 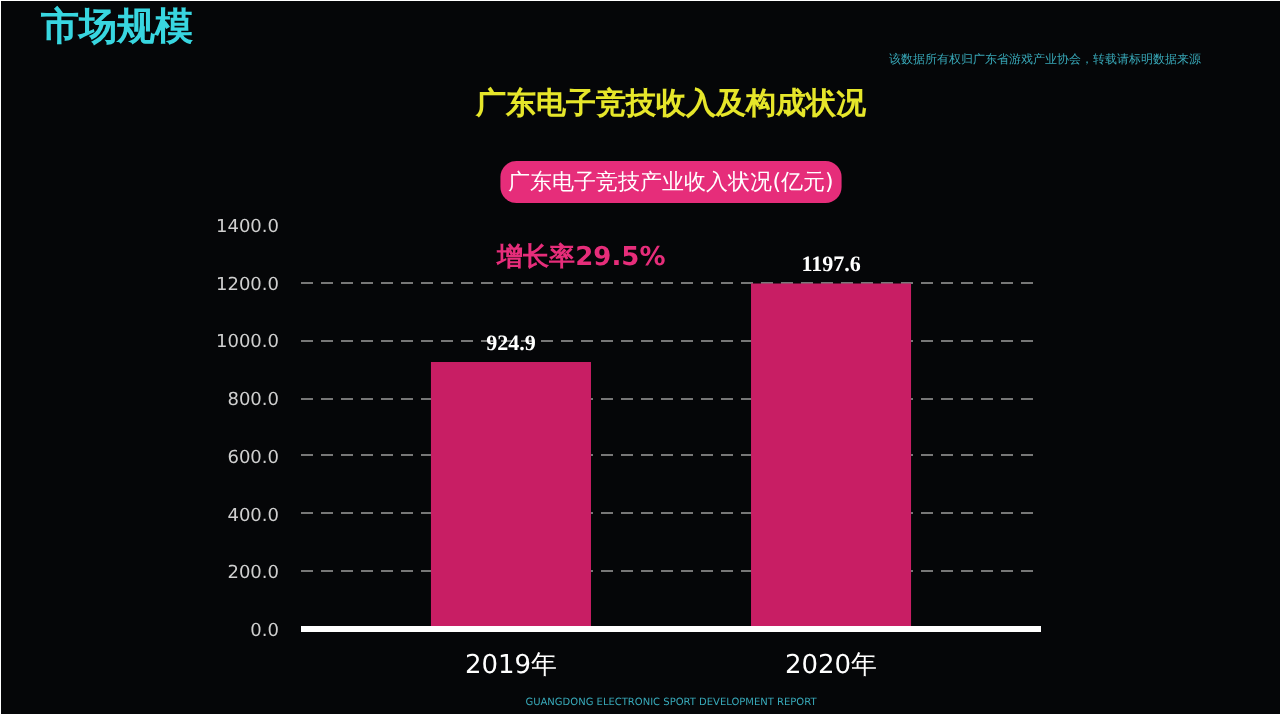 I want to click on y-tick-label: 1000.0, so click(x=248, y=343).